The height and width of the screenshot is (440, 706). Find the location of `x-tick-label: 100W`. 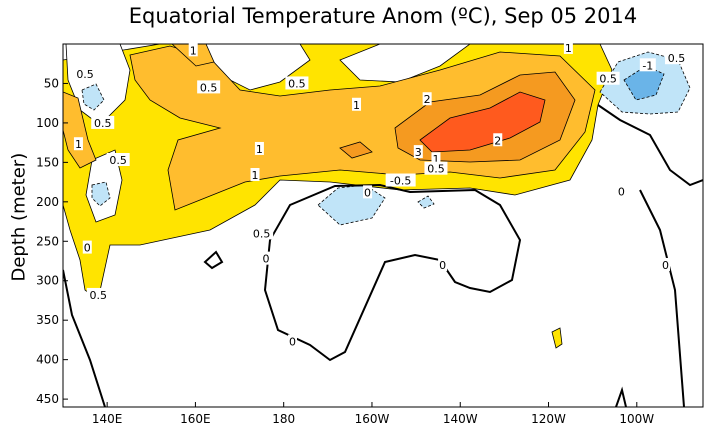

x-tick-label: 100W is located at coordinates (636, 419).